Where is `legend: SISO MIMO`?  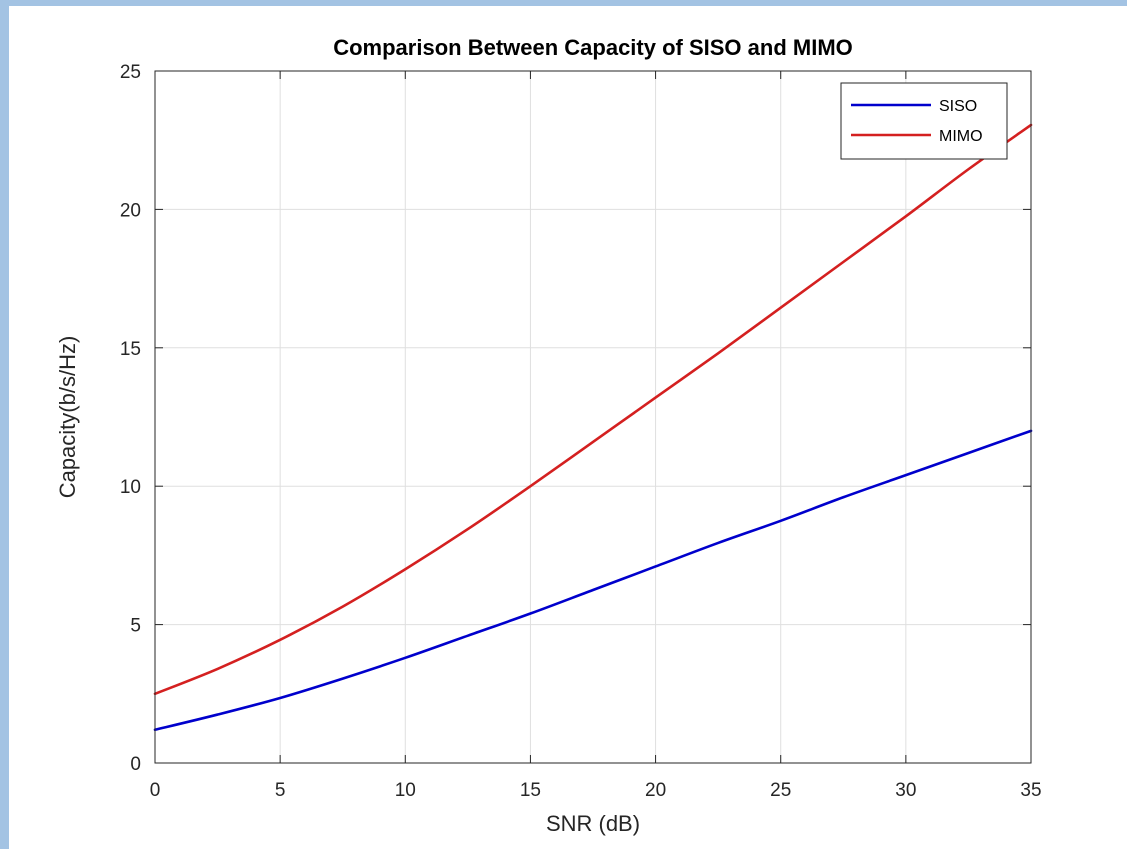
legend: SISO MIMO is located at coordinates (924, 121).